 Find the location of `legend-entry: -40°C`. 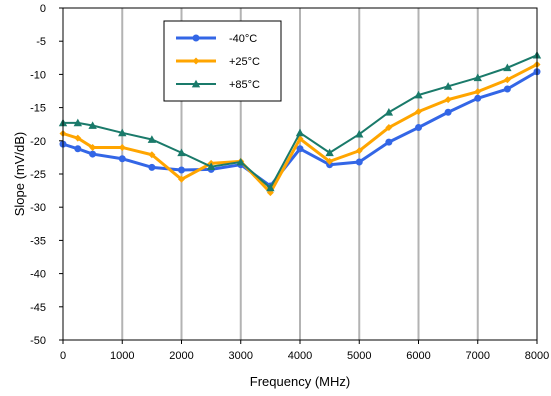

legend-entry: -40°C is located at coordinates (216, 39).